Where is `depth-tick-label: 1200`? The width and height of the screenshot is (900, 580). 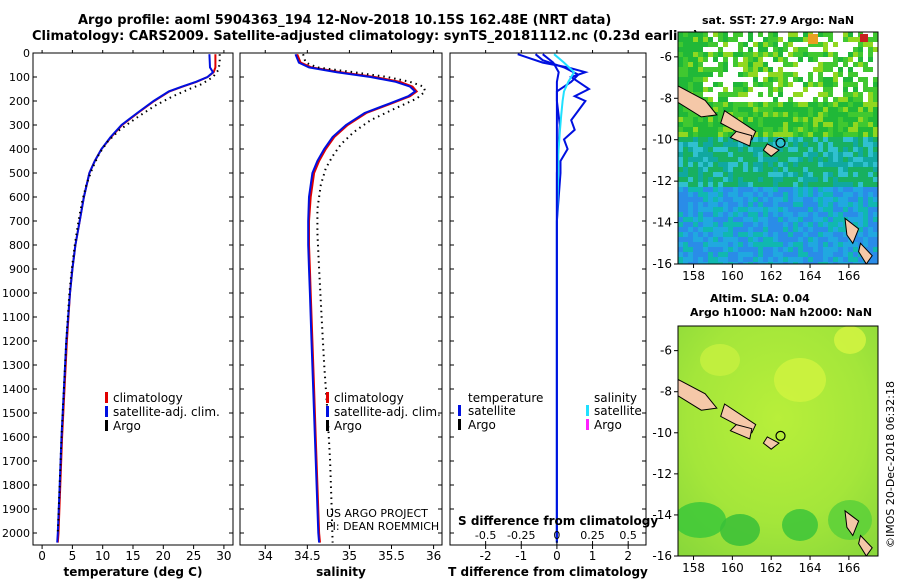
depth-tick-label: 1200 is located at coordinates (16, 341).